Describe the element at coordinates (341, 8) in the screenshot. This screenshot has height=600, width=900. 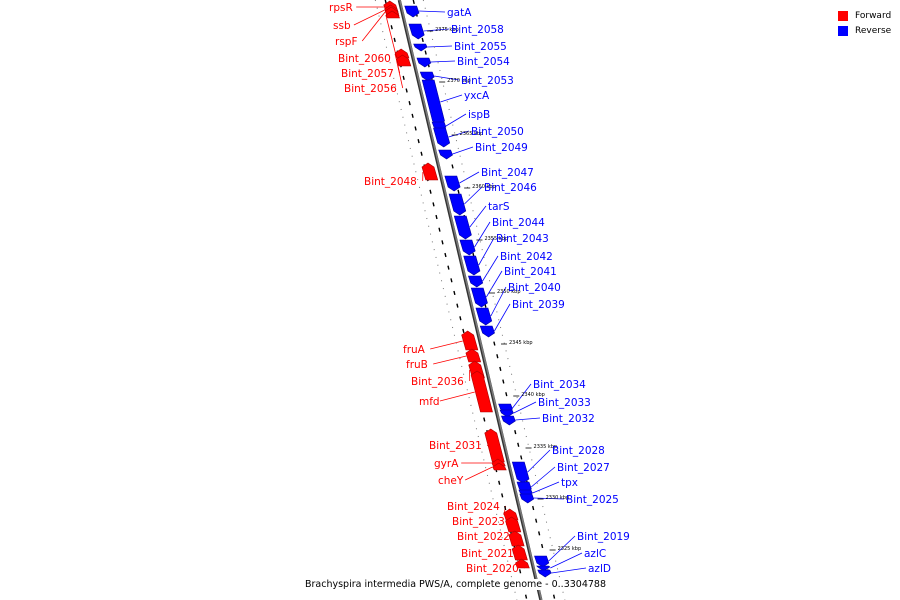
I see `gene-label-rpsr: rpsR` at that location.